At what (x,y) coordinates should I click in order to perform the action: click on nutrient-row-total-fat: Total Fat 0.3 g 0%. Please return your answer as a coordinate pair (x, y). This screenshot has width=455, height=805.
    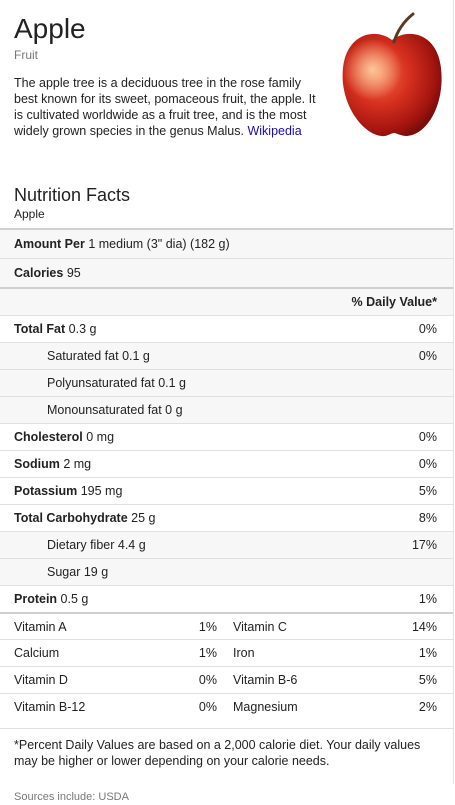
    Looking at the image, I should click on (226, 328).